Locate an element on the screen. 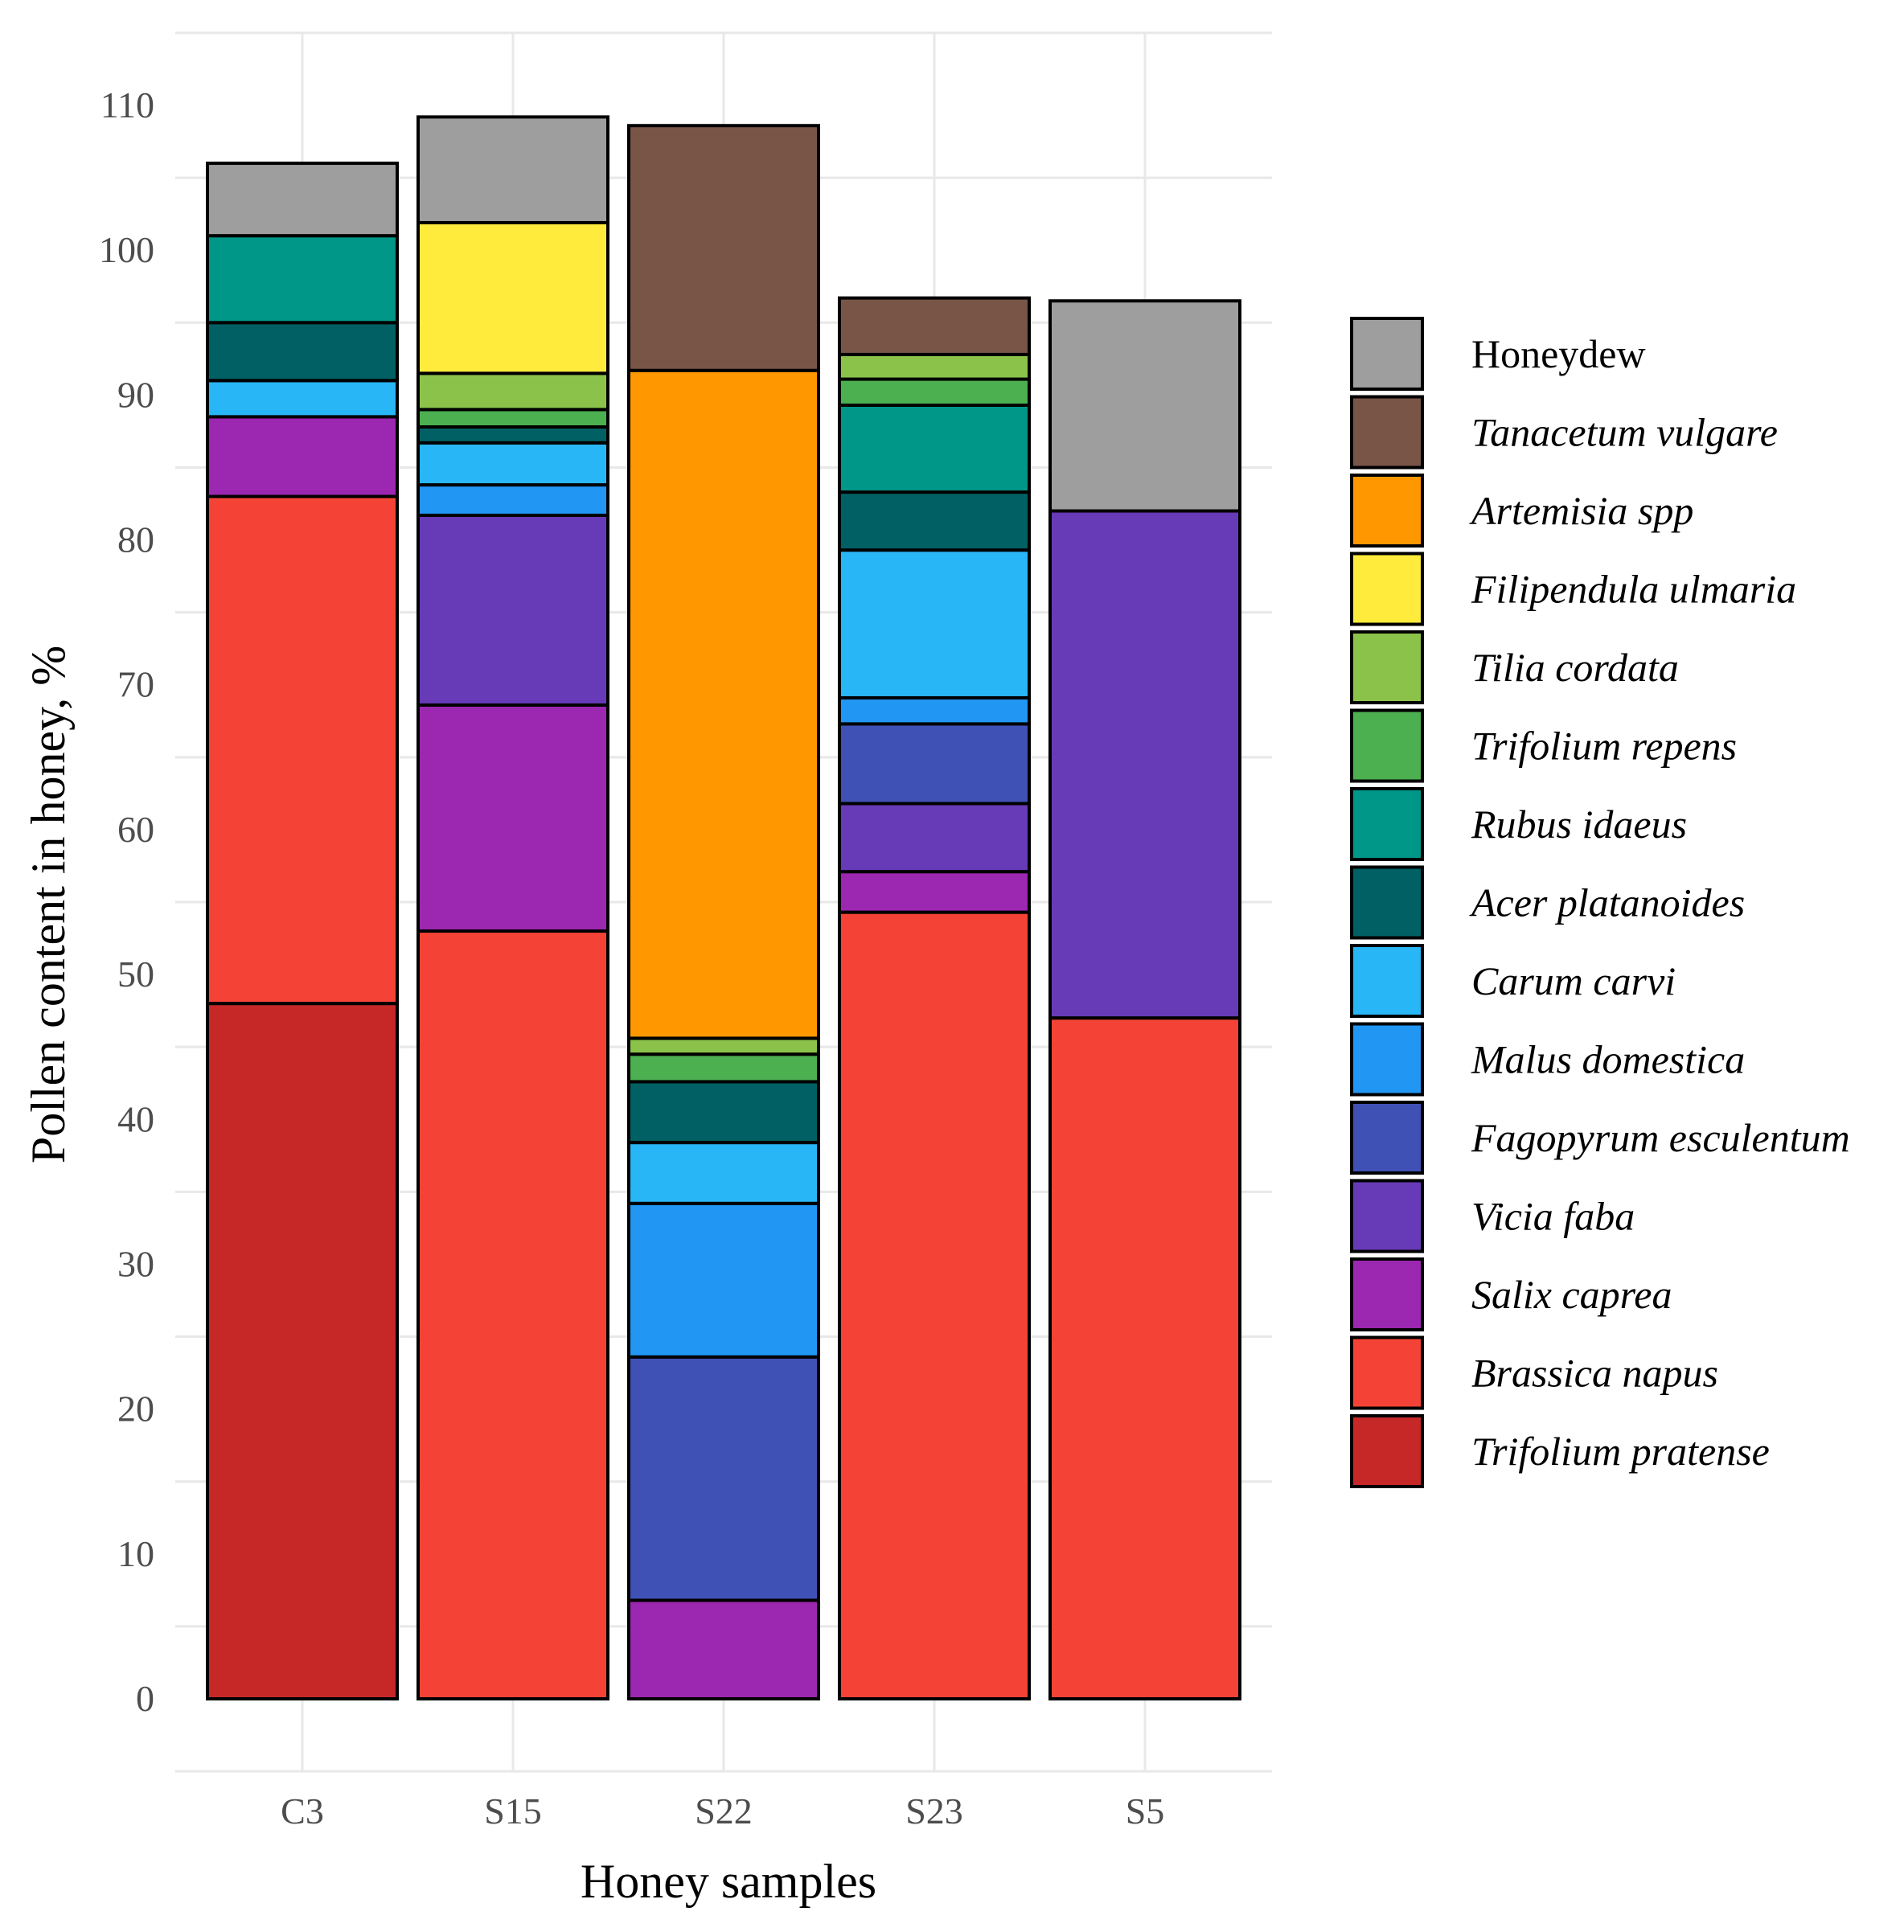 Image resolution: width=1904 pixels, height=1932 pixels. legend-item-salix-caprea: Salix caprea is located at coordinates (1511, 1294).